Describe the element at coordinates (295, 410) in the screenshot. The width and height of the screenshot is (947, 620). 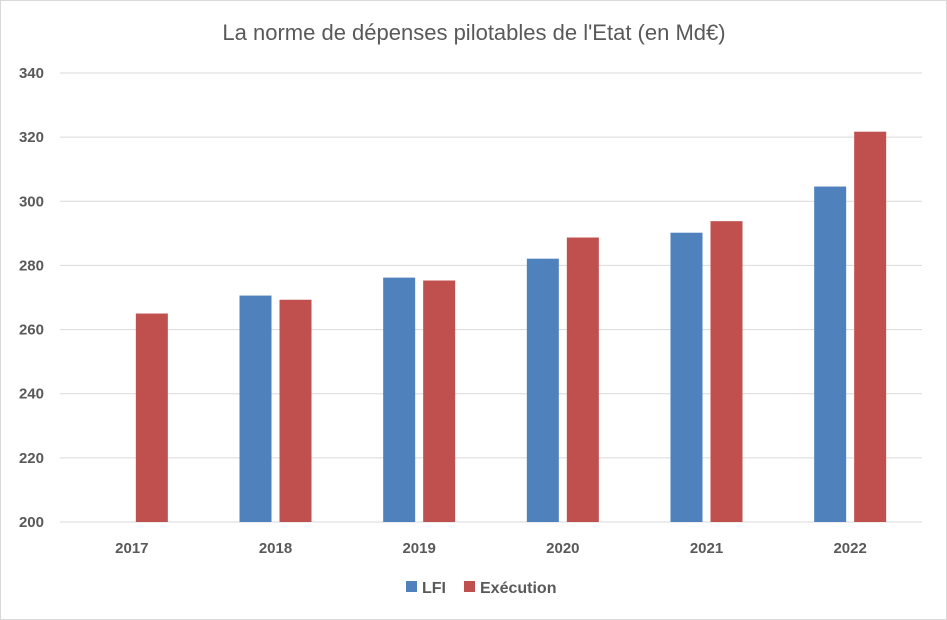
I see `bar-ex-cution-2018` at that location.